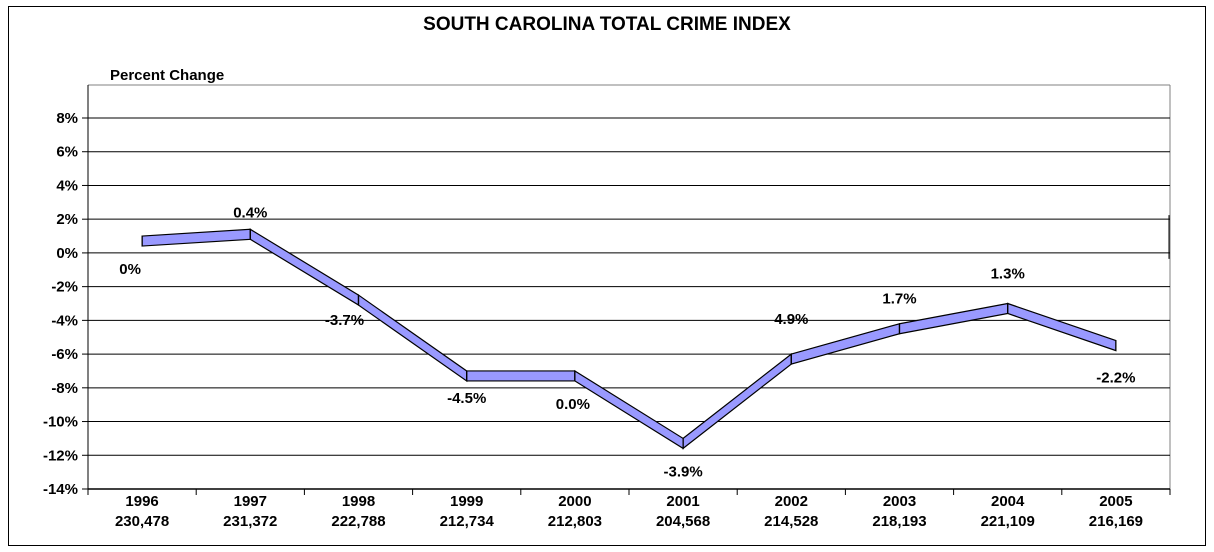 The width and height of the screenshot is (1214, 552). What do you see at coordinates (899, 521) in the screenshot?
I see `x-total-label: 218,193` at bounding box center [899, 521].